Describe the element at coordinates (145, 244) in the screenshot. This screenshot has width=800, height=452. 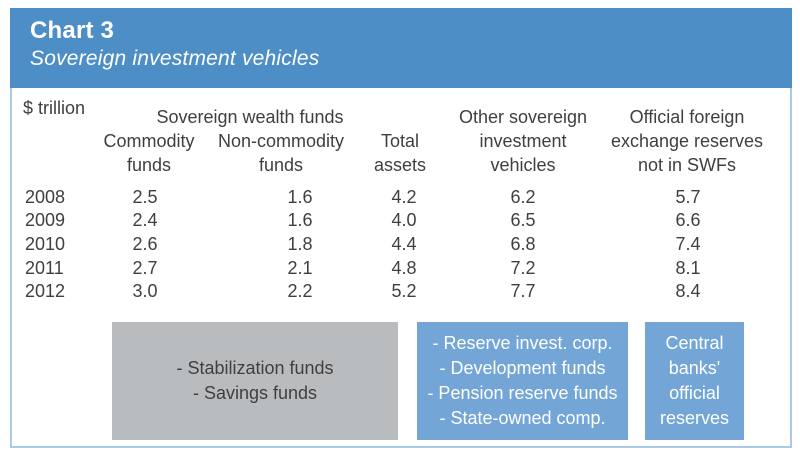
I see `value-commodity: 2.6` at that location.